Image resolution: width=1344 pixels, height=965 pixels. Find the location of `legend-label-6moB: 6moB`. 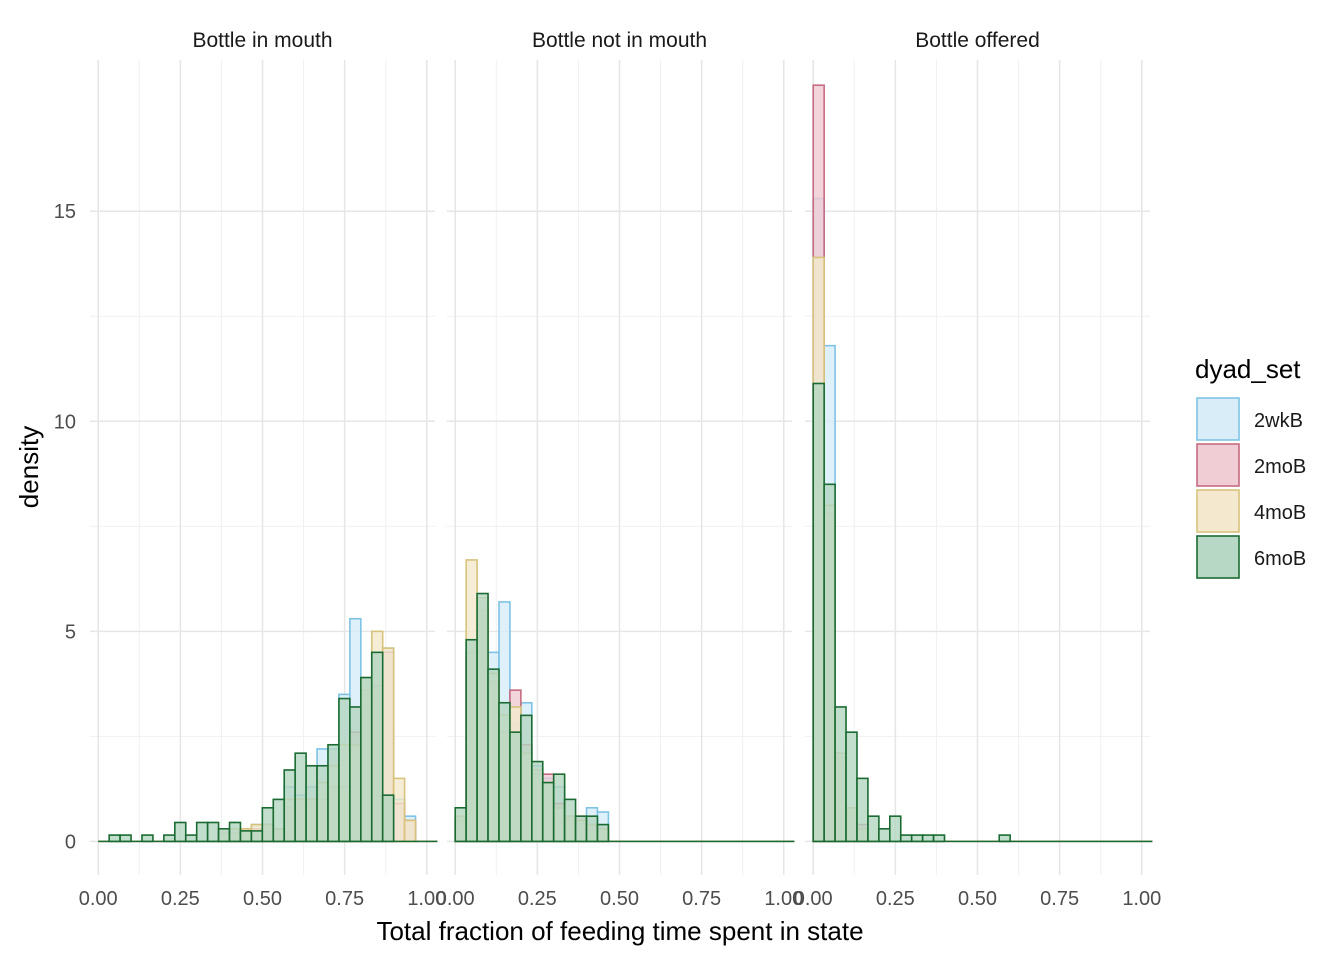

legend-label-6moB: 6moB is located at coordinates (1280, 559).